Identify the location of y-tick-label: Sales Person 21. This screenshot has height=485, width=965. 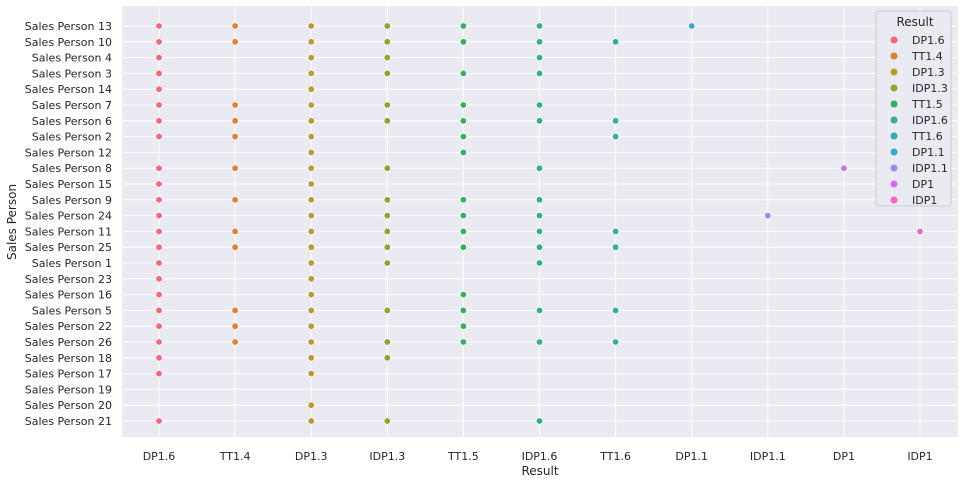
(68, 421).